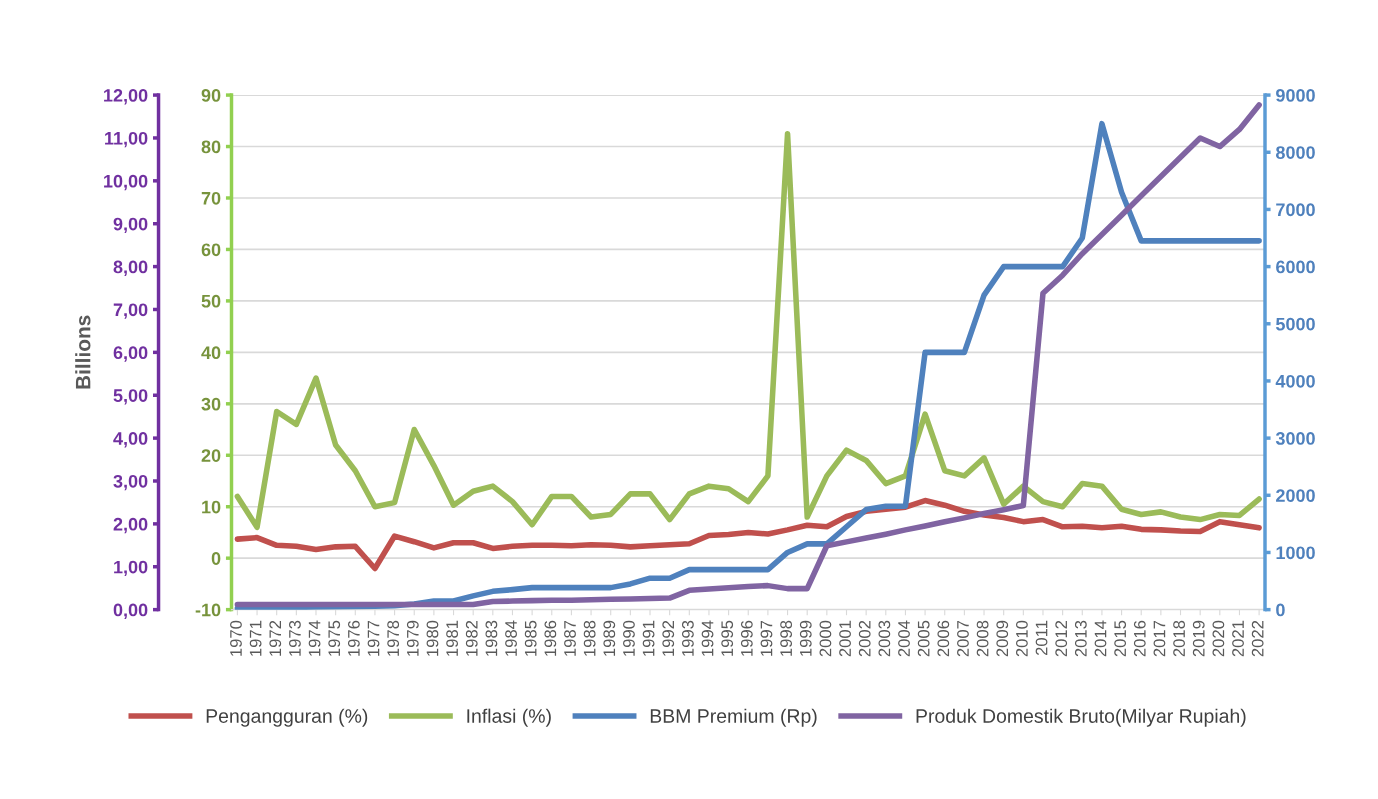 This screenshot has width=1378, height=799. I want to click on x-tick-label: 2008, so click(982, 638).